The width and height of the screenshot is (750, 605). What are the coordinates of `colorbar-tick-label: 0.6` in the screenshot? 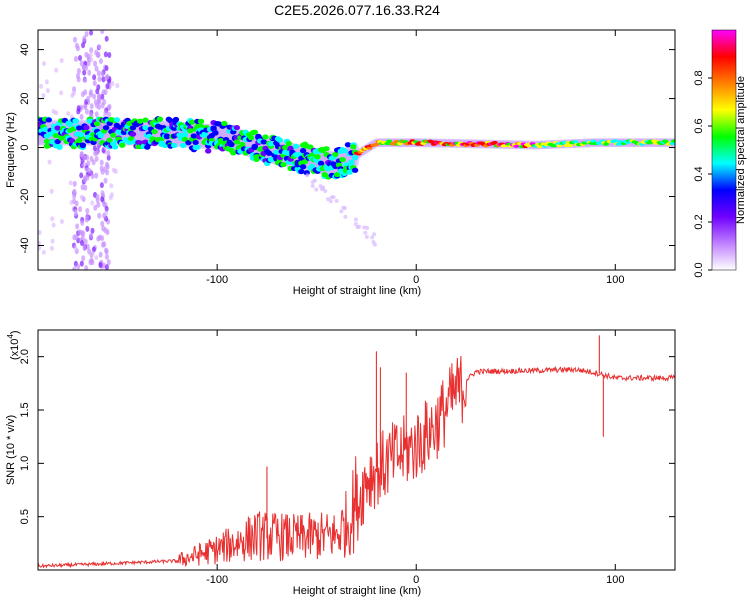 It's located at (699, 125).